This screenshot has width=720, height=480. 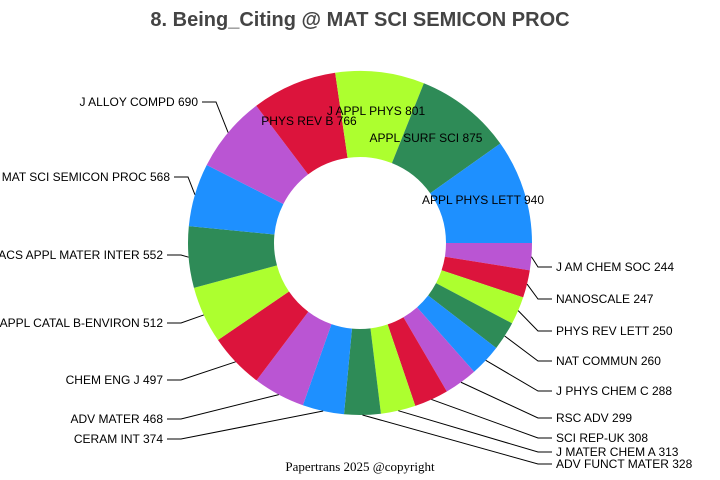 What do you see at coordinates (81, 323) in the screenshot?
I see `slice-label: APPL CATAL B-ENVIRON 512` at bounding box center [81, 323].